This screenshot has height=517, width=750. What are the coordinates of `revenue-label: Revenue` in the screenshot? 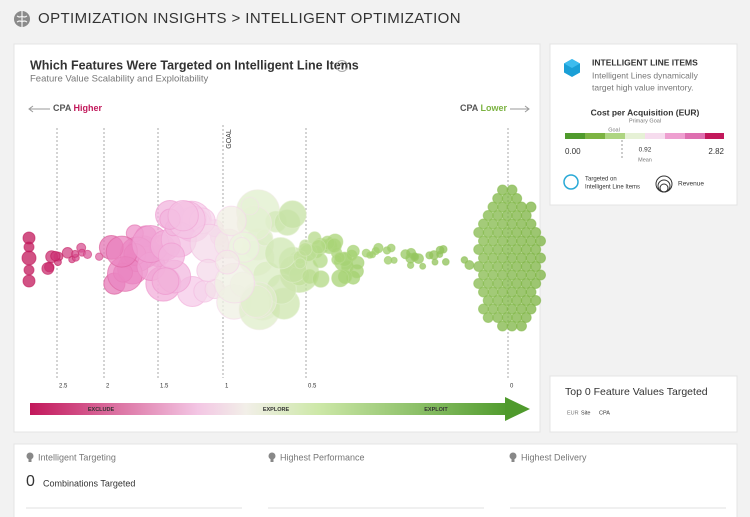 It's located at (691, 184).